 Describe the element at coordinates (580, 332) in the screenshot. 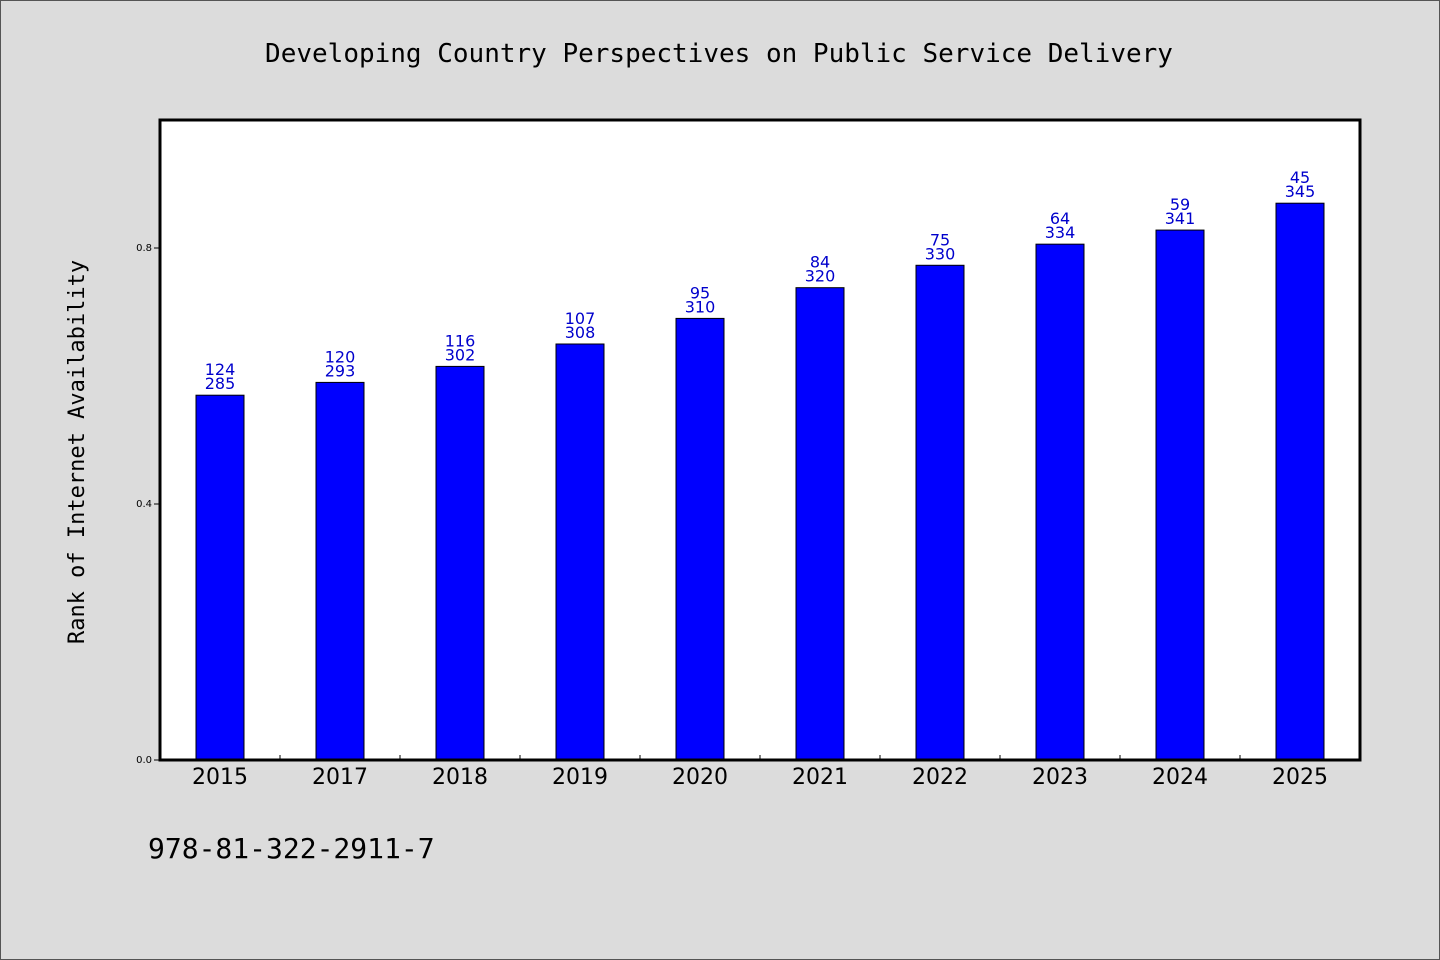

I see `bar-label-bottom: 308` at that location.